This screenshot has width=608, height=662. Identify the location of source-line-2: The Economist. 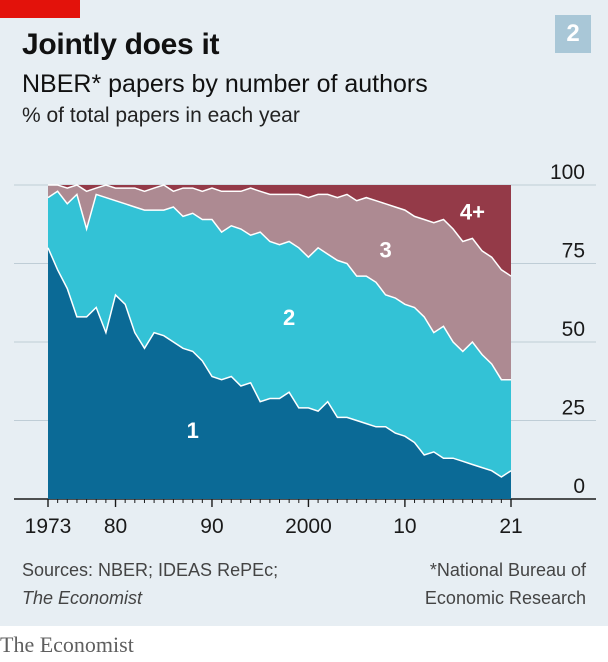
(82, 598).